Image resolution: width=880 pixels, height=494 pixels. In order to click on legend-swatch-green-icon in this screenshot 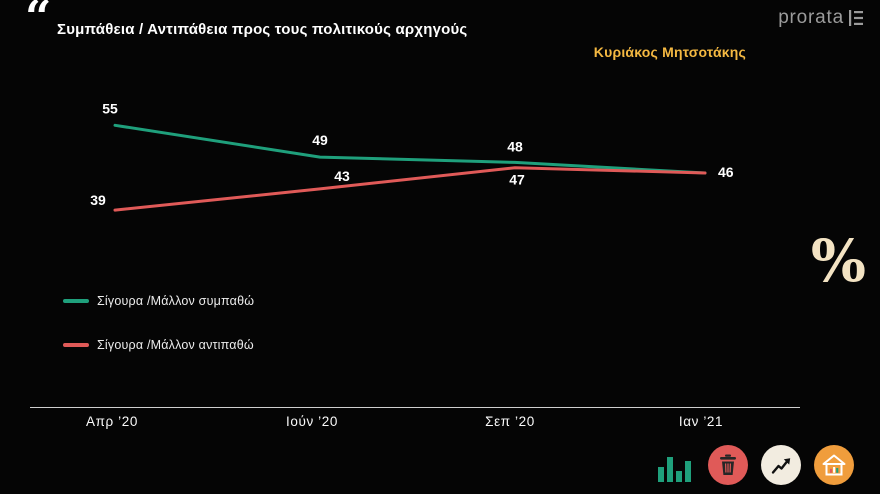, I will do `click(76, 301)`.